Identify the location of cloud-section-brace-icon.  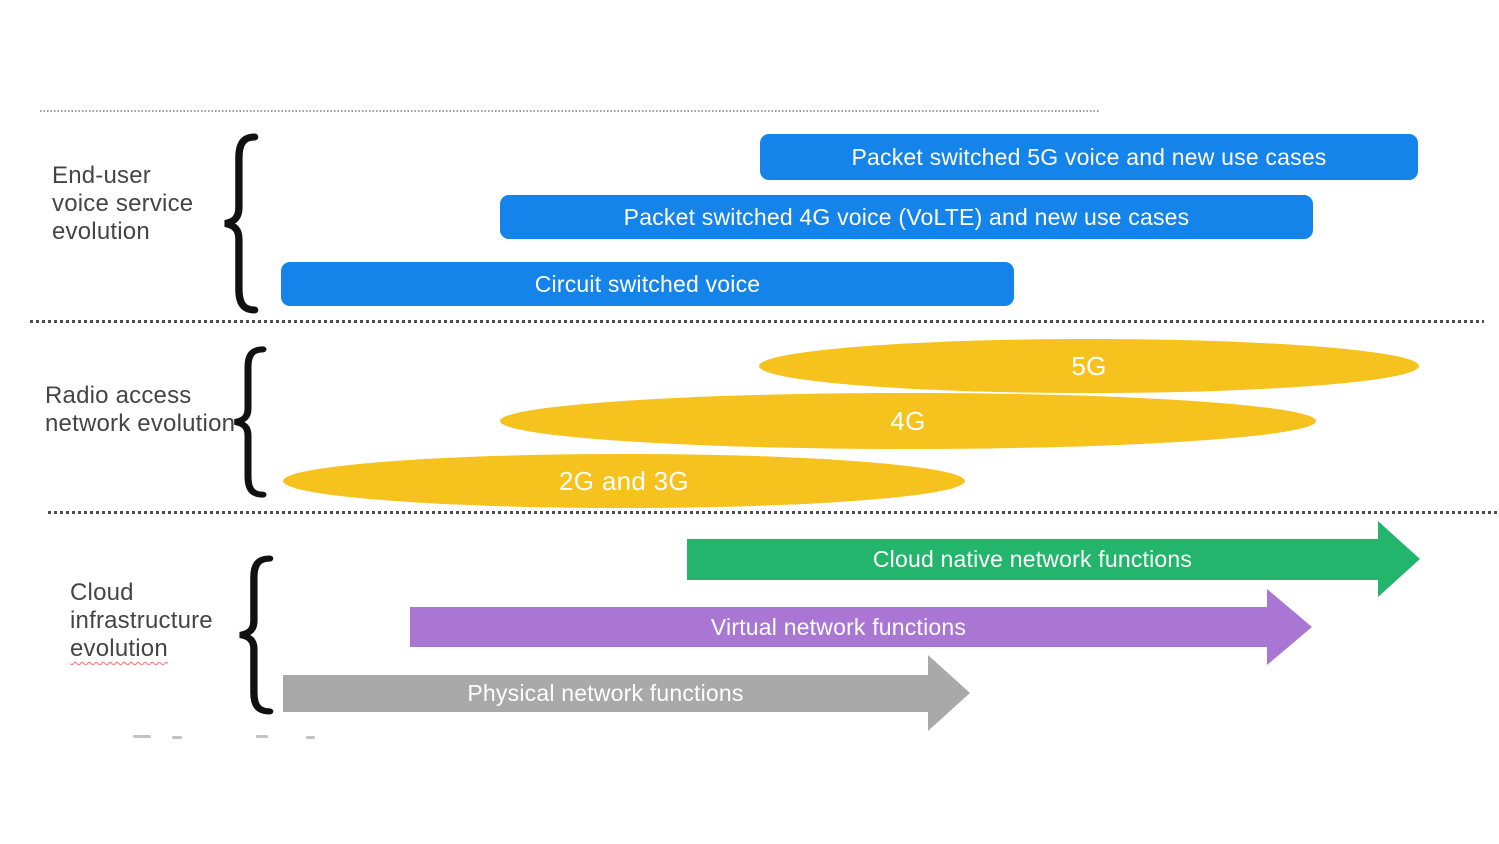
(256, 635).